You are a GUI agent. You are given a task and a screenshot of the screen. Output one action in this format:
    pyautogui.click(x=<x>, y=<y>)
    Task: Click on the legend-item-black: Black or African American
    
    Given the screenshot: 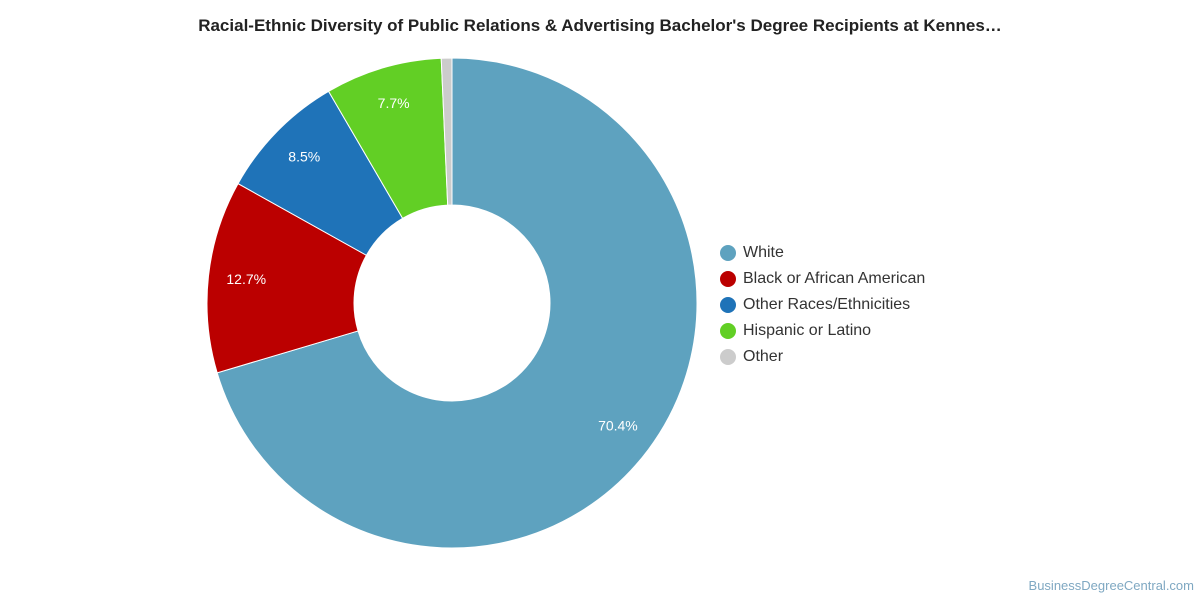 What is the action you would take?
    pyautogui.click(x=822, y=279)
    